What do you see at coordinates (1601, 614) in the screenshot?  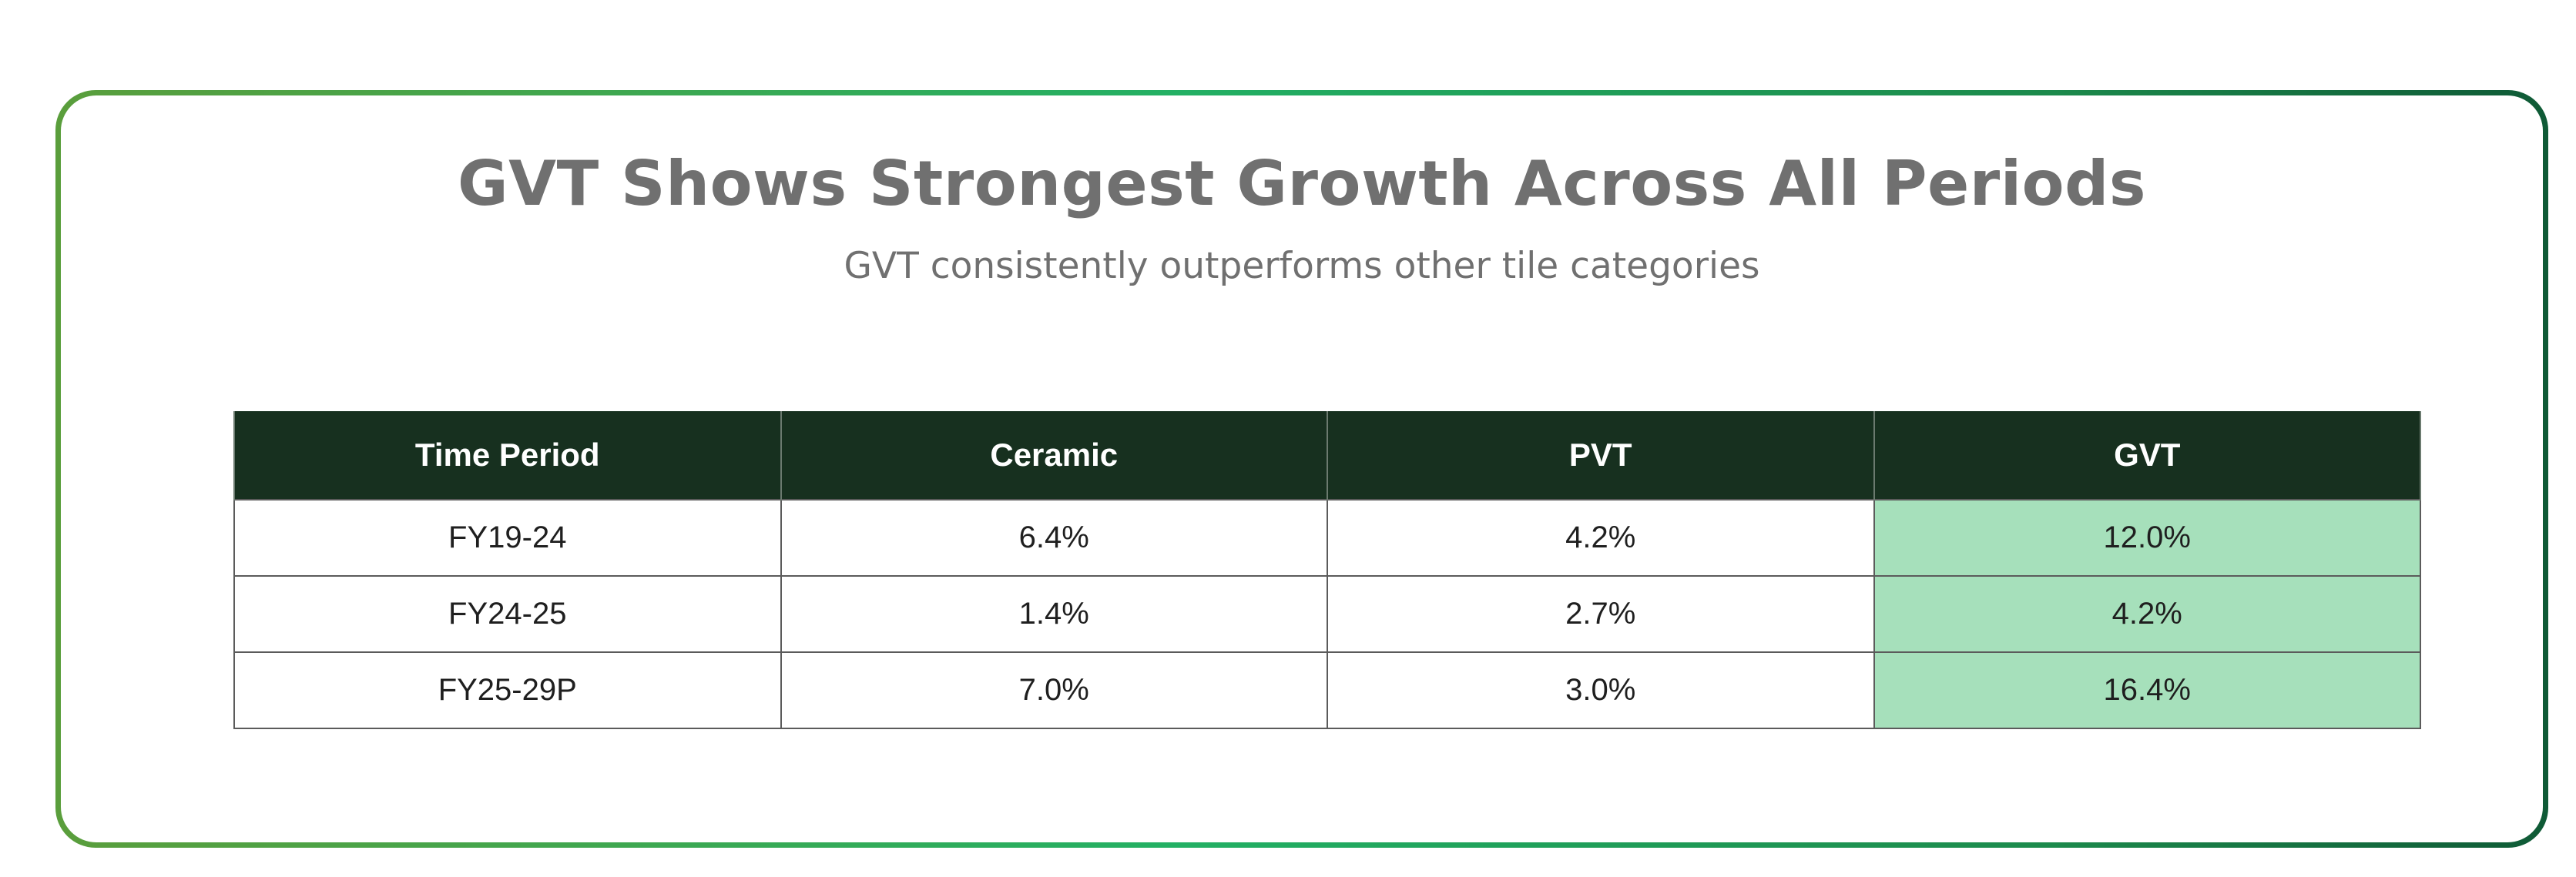 I see `pvt-cell: 2.7%` at bounding box center [1601, 614].